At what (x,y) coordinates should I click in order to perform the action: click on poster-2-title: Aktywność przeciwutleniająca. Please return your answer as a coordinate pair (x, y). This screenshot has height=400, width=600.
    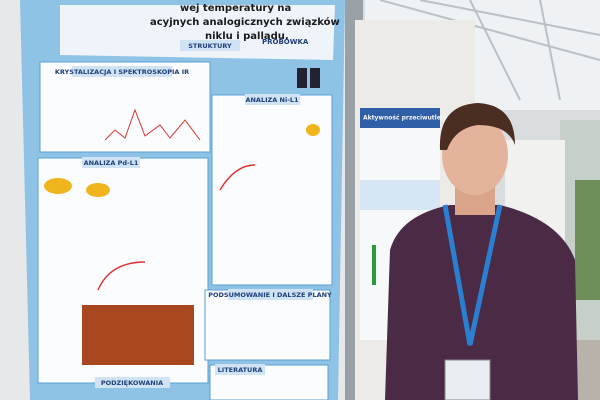
    Looking at the image, I should click on (414, 118).